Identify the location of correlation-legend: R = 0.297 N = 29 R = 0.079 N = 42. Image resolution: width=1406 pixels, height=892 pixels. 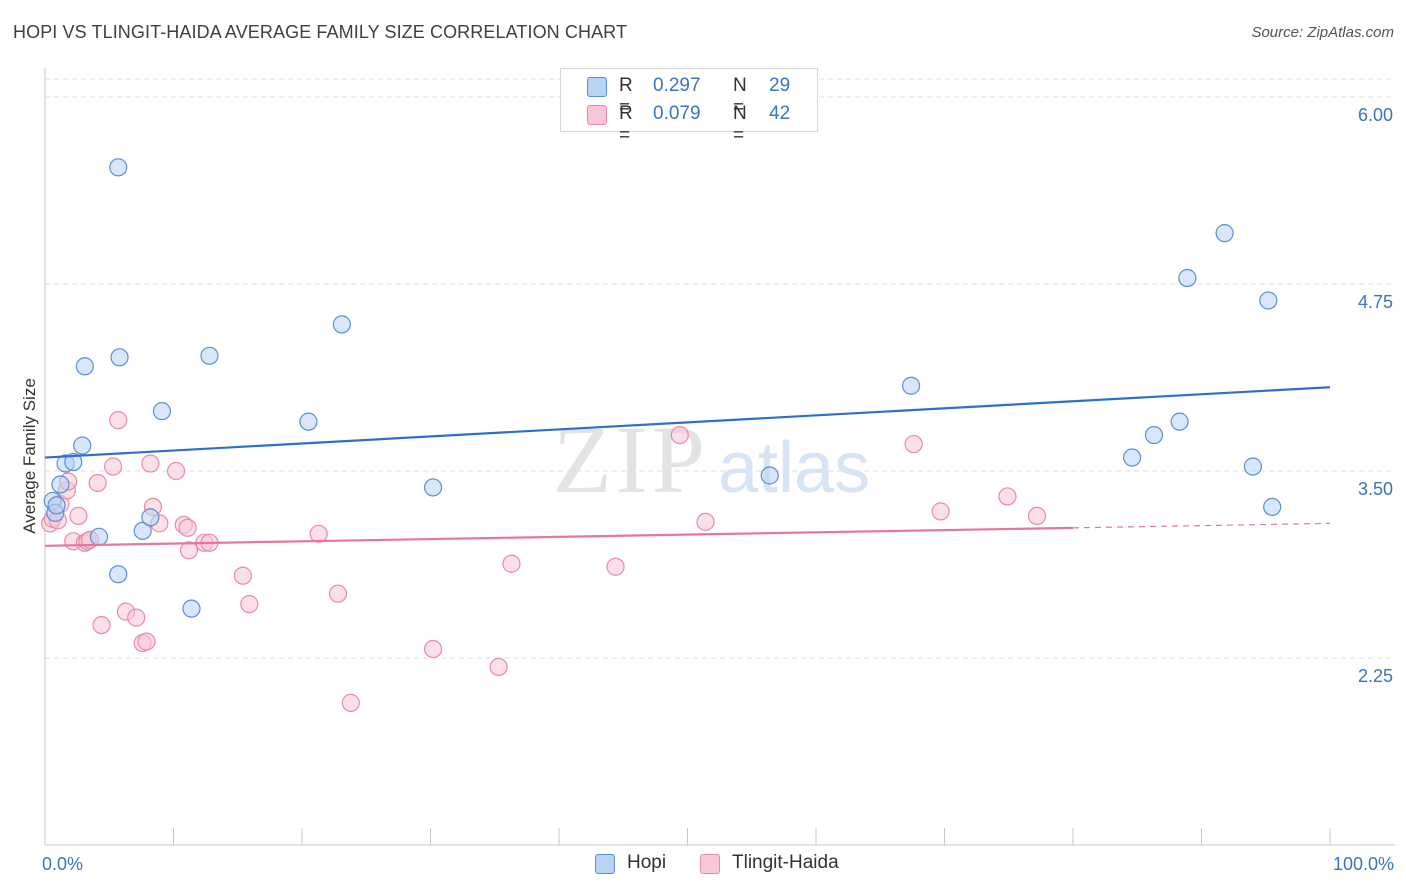
(689, 107).